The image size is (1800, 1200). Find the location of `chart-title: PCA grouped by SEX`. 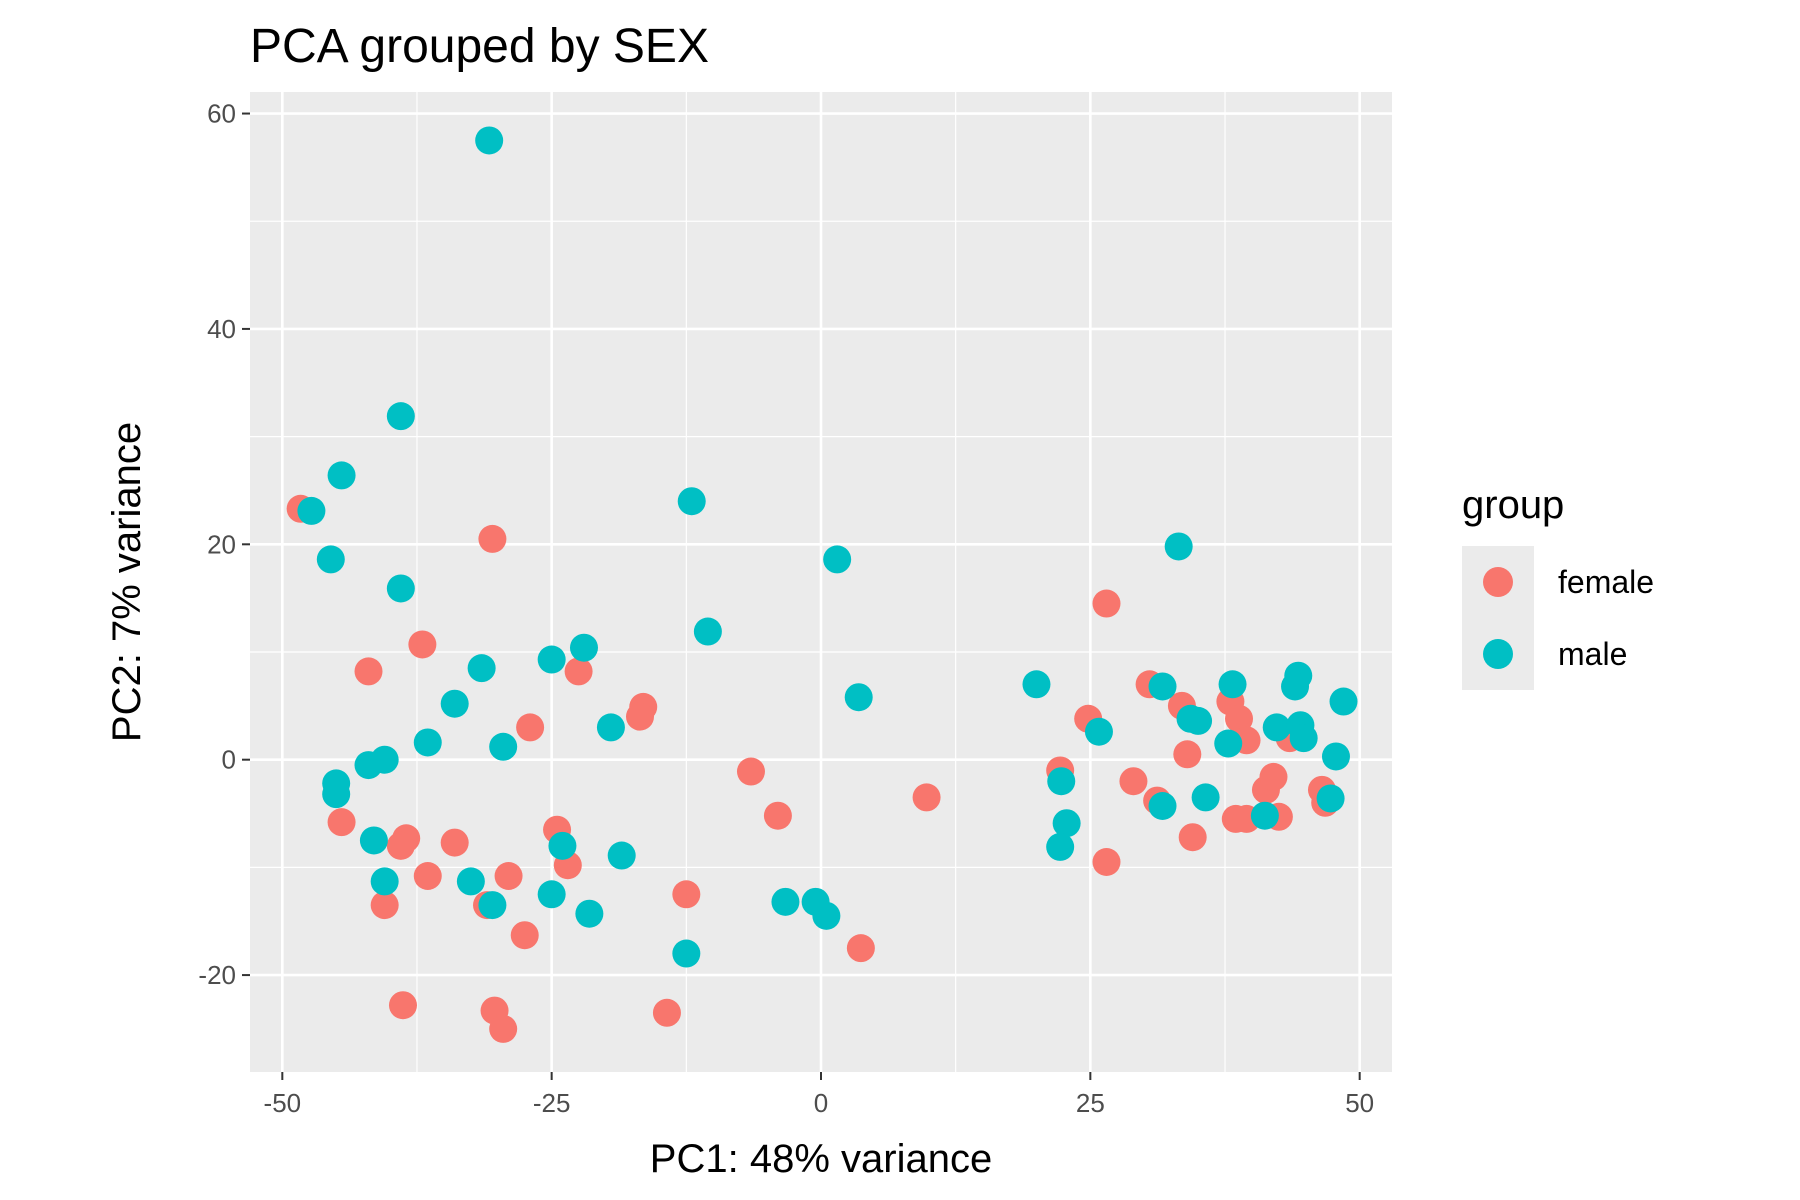

chart-title: PCA grouped by SEX is located at coordinates (479, 46).